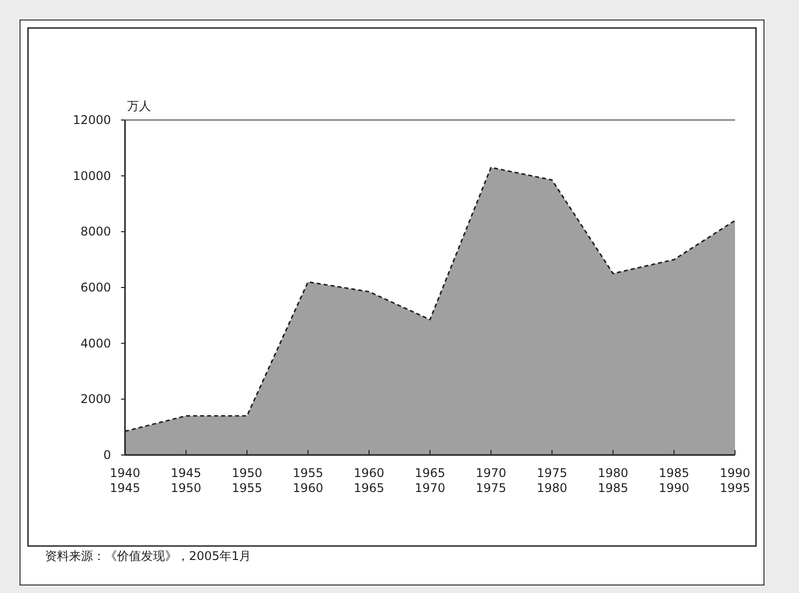 The height and width of the screenshot is (593, 799). What do you see at coordinates (491, 480) in the screenshot?
I see `x-tick-label: 1970 1975` at bounding box center [491, 480].